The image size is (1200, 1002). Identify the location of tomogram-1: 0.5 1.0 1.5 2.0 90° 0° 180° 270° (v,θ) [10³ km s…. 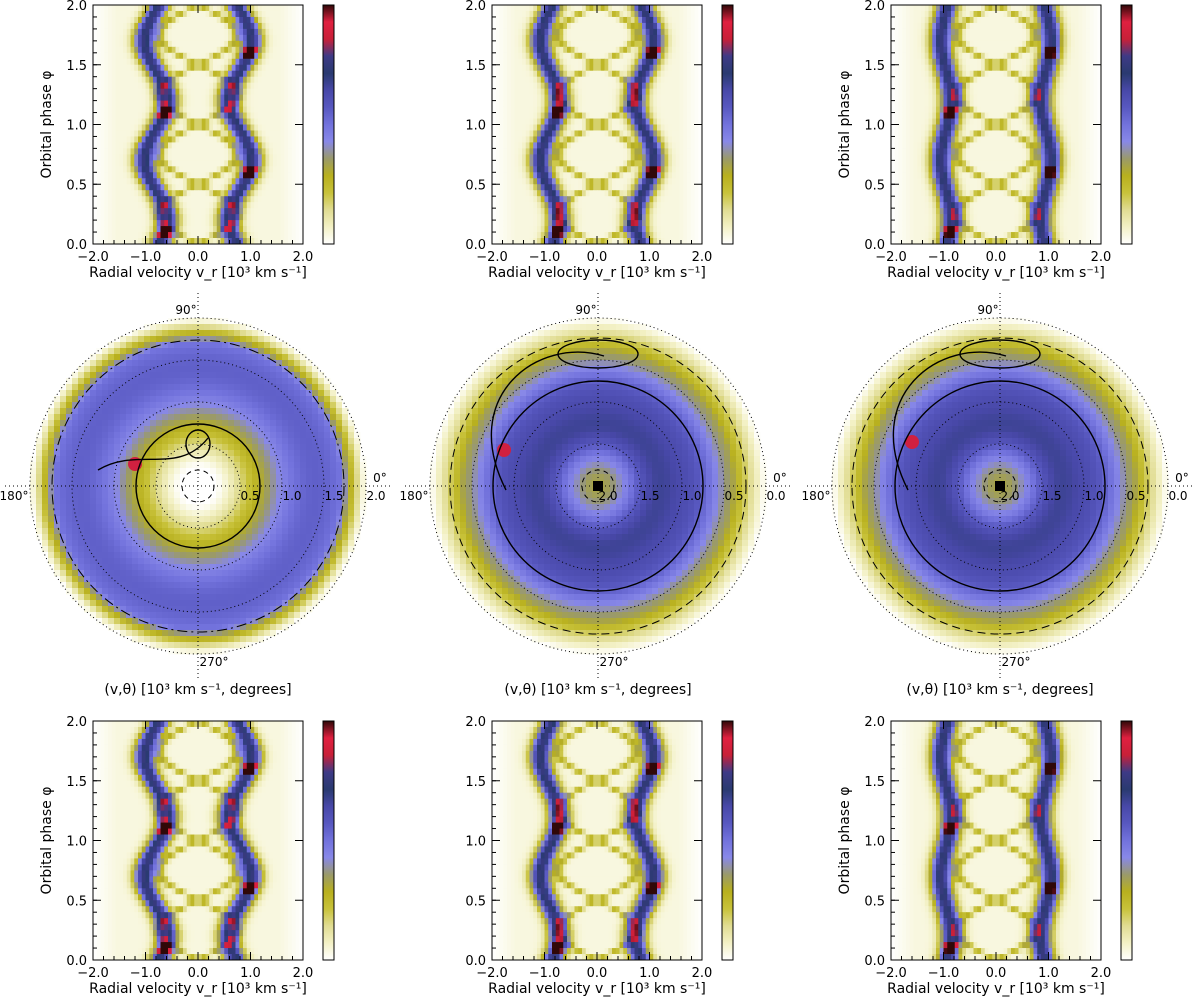
(195, 495).